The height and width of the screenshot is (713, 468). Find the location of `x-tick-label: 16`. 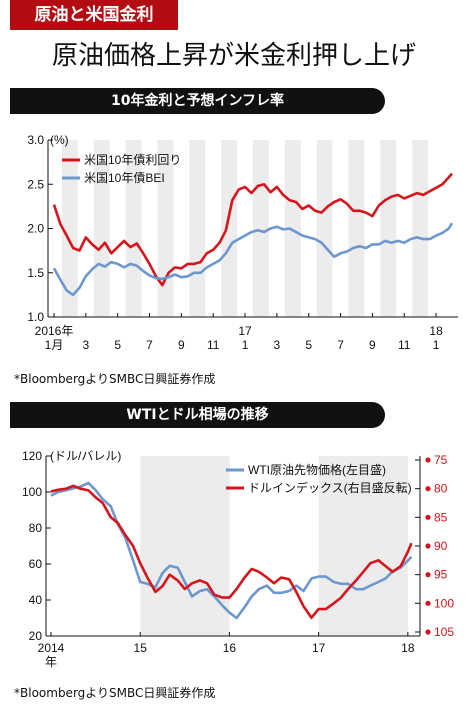

x-tick-label: 16 is located at coordinates (230, 648).